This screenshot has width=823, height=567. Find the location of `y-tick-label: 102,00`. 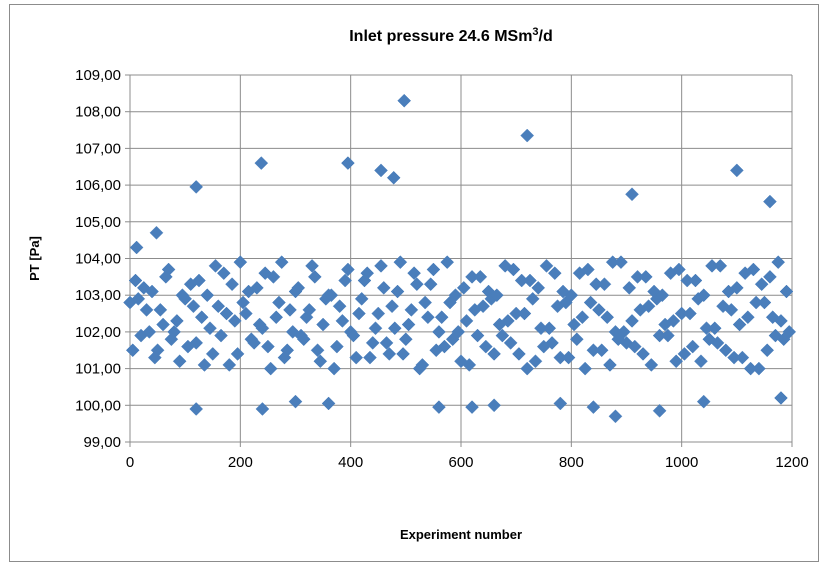

y-tick-label: 102,00 is located at coordinates (98, 332).